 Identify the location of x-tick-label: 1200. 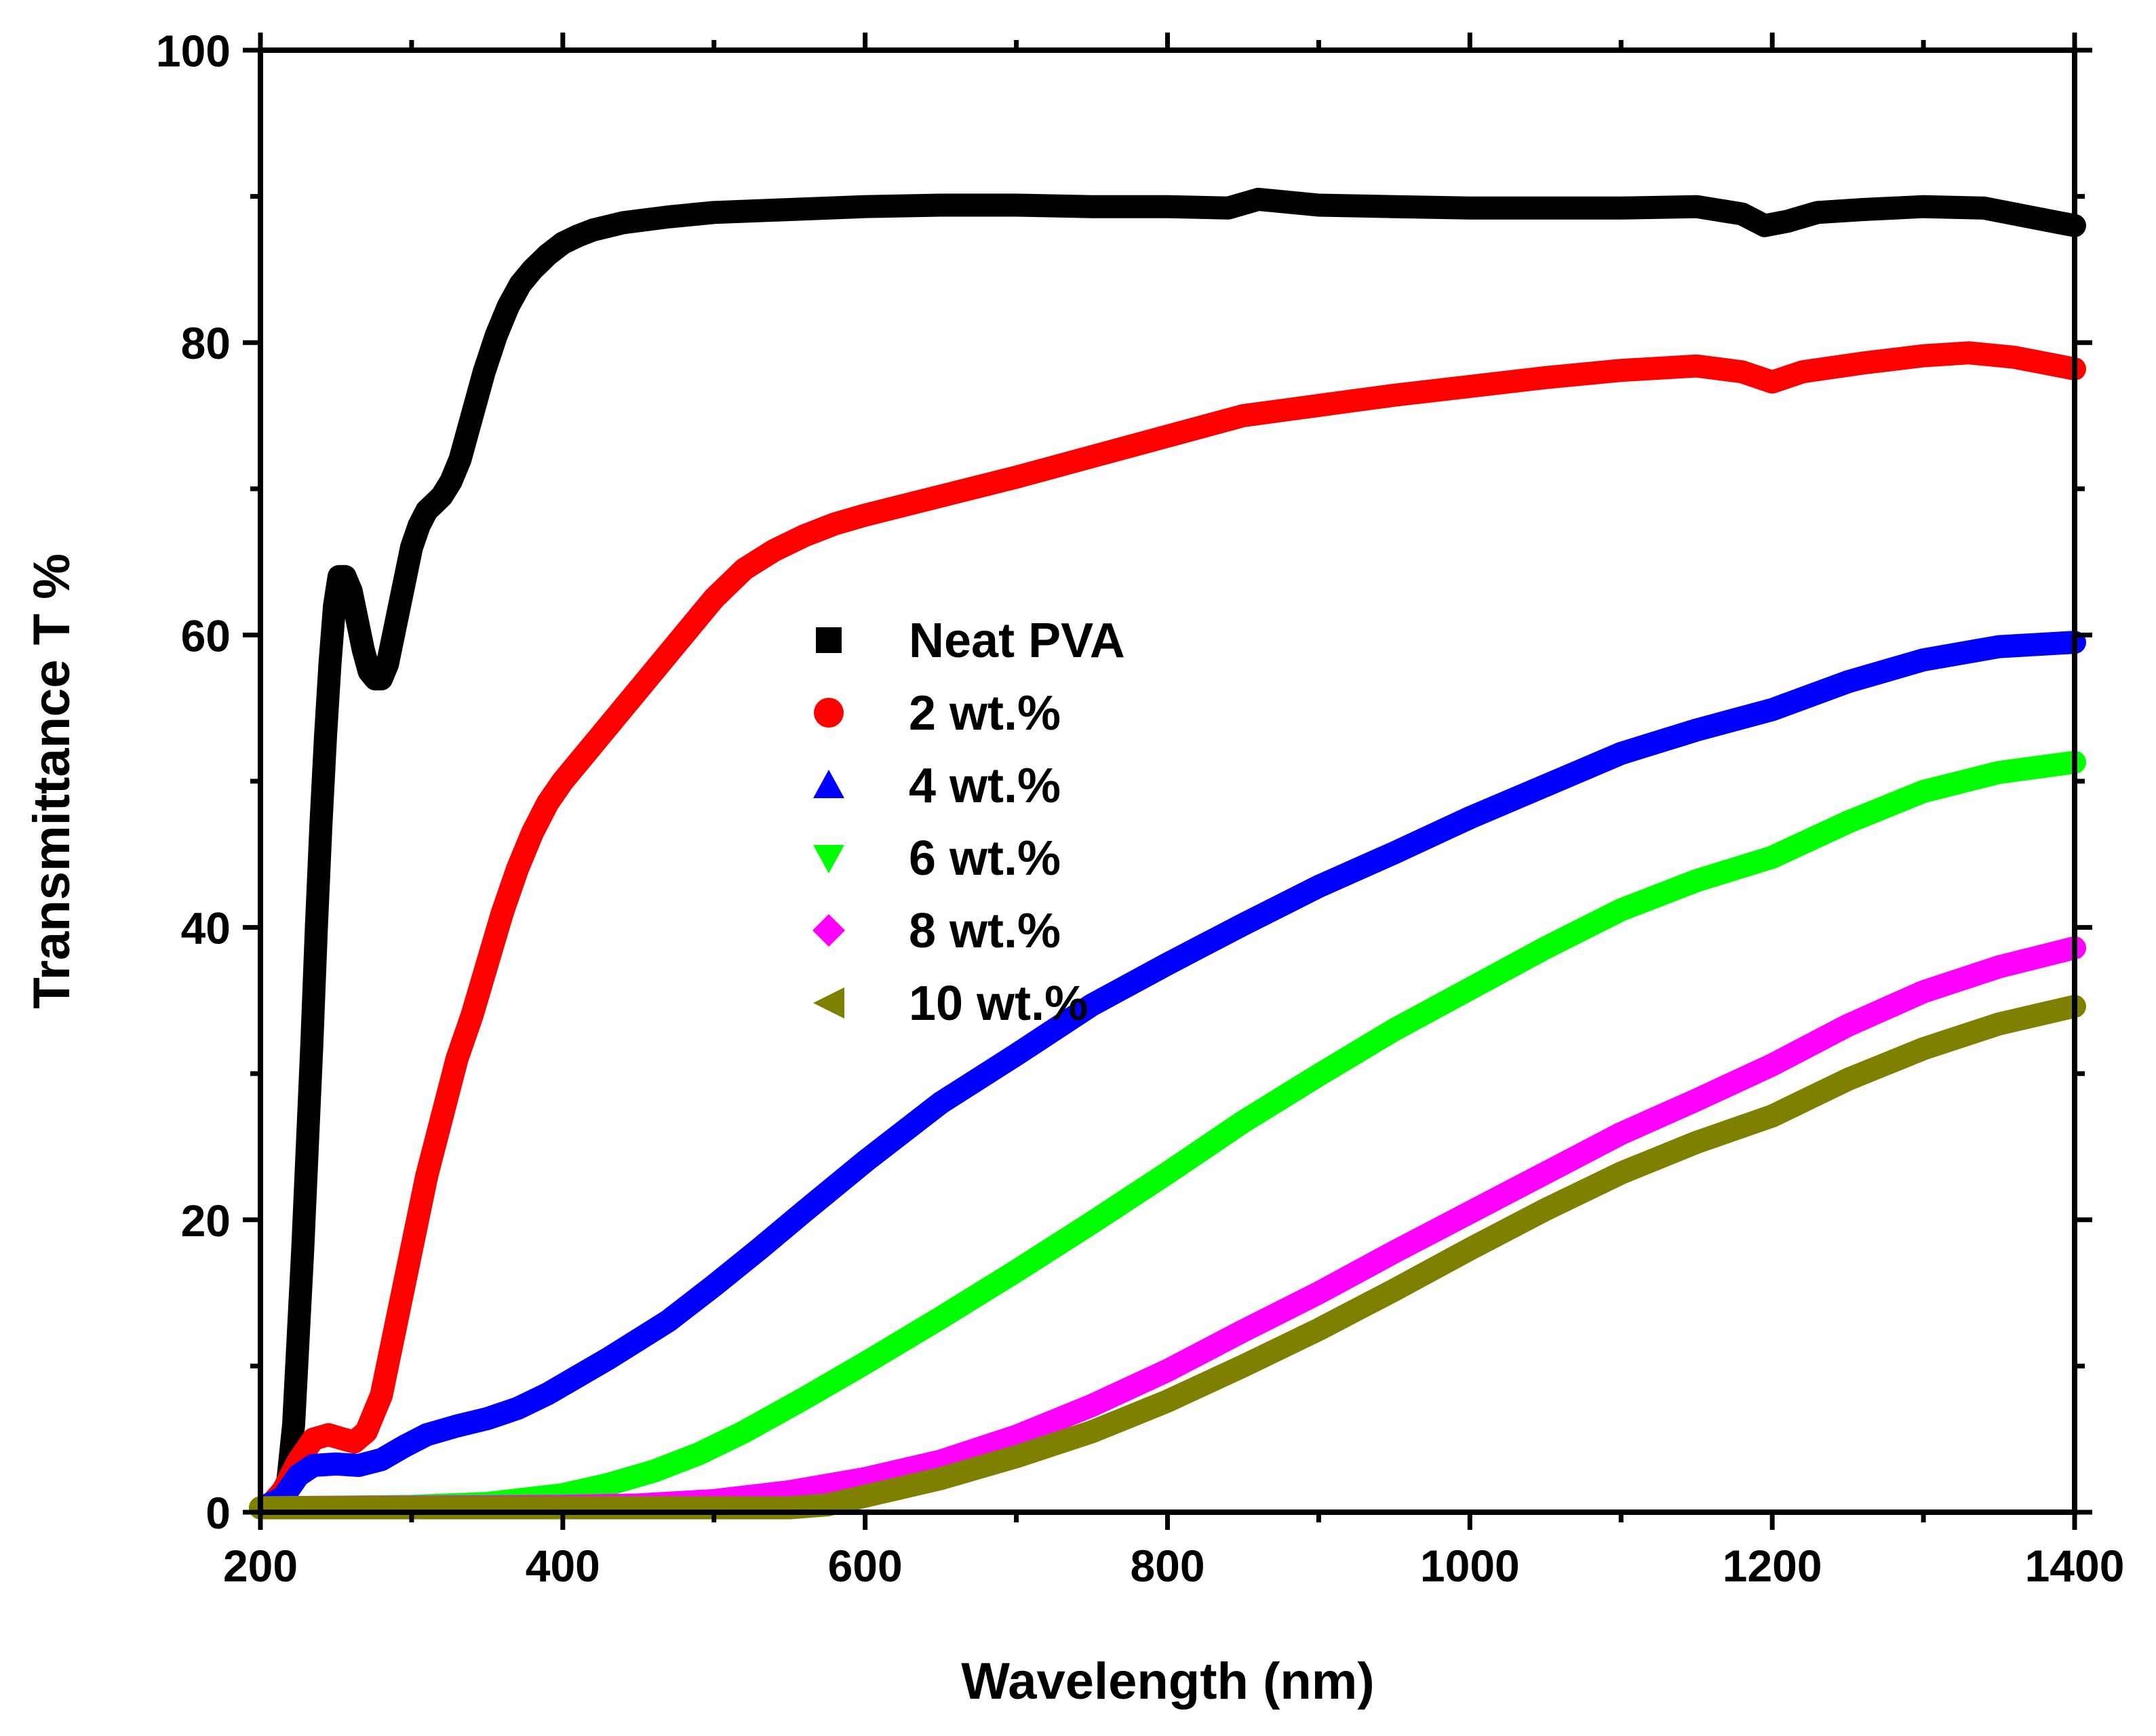
(1772, 1566).